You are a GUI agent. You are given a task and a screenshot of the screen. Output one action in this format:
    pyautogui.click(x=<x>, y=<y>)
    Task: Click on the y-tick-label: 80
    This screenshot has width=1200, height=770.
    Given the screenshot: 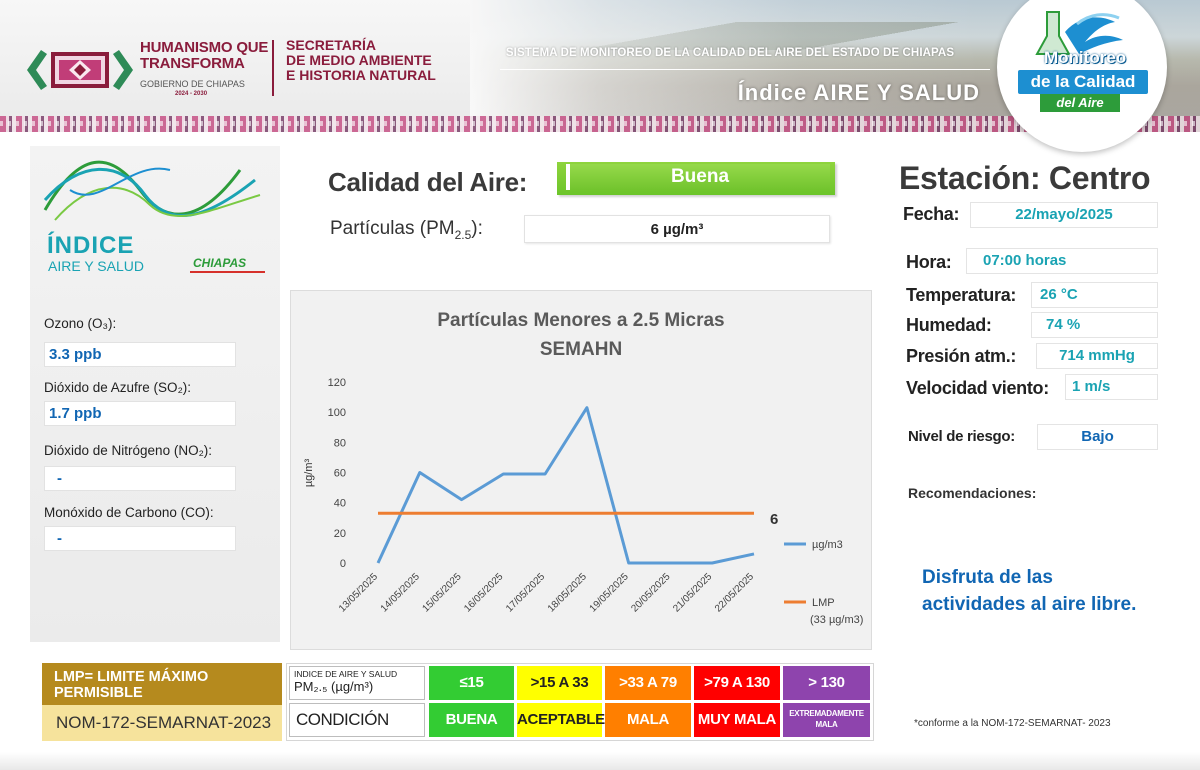 What is the action you would take?
    pyautogui.click(x=340, y=443)
    